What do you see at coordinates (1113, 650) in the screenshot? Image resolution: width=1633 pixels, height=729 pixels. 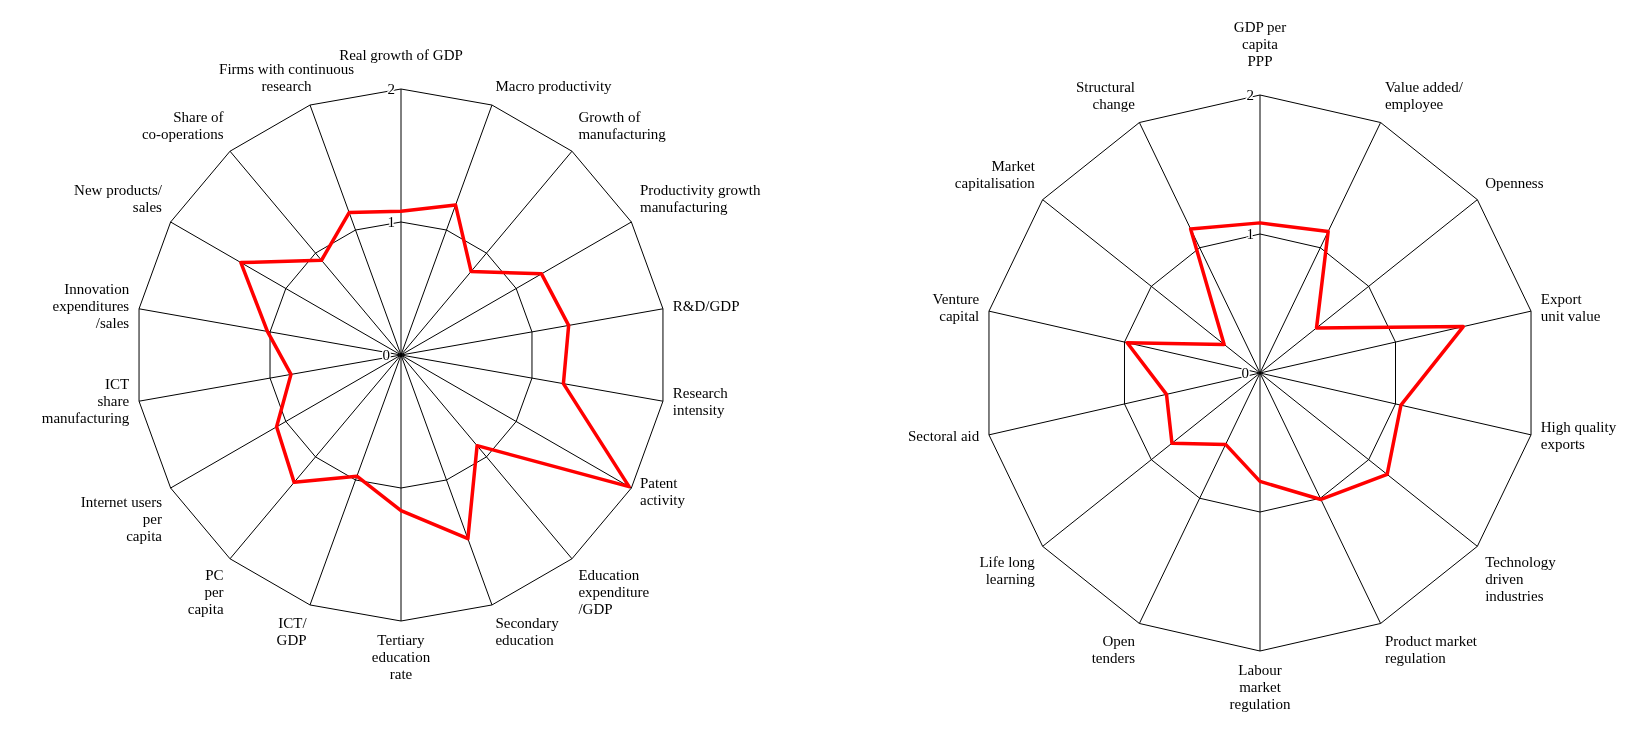 I see `spoke-label: Open tenders` at bounding box center [1113, 650].